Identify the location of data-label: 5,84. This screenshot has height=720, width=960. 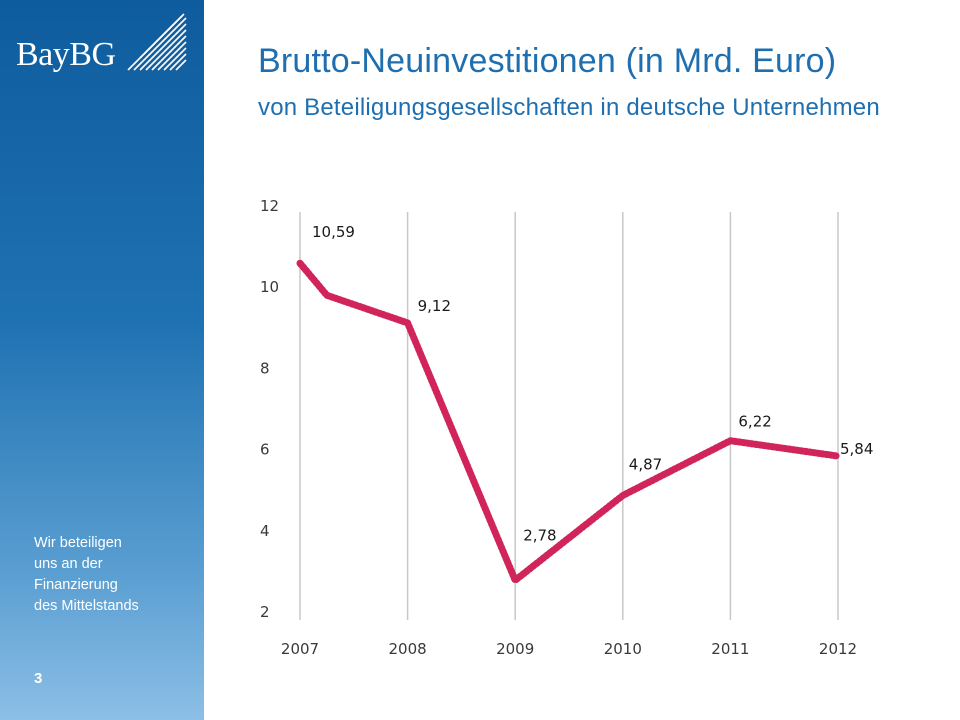
(856, 449).